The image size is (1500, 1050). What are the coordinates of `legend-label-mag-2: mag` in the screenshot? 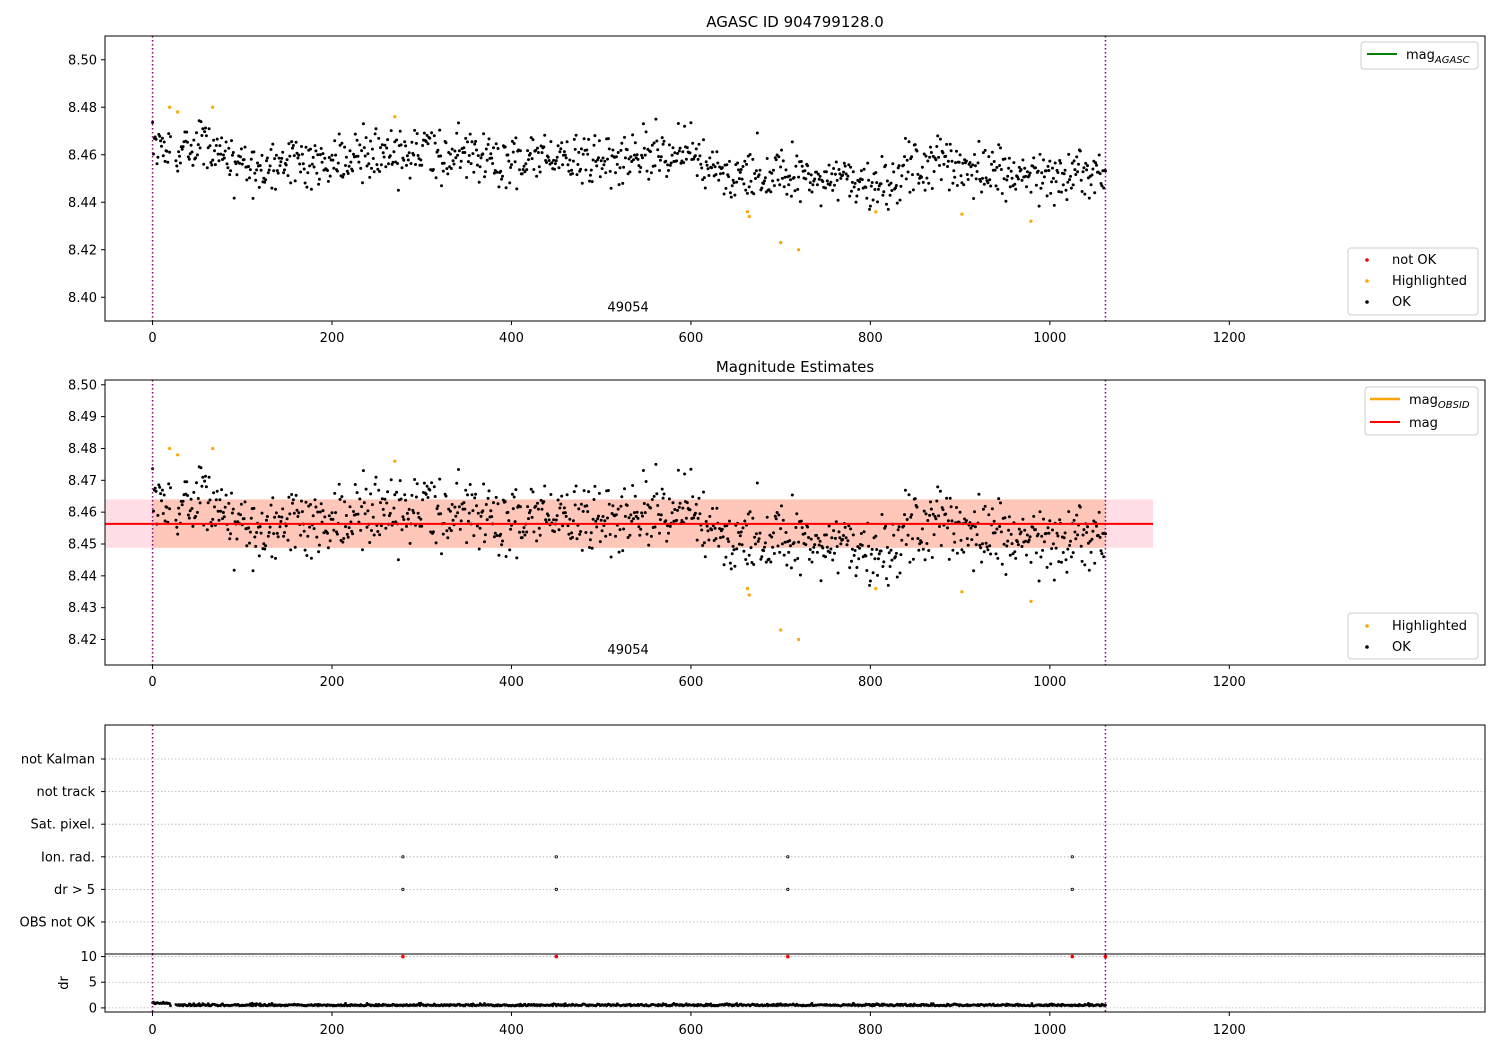 It's located at (1423, 423).